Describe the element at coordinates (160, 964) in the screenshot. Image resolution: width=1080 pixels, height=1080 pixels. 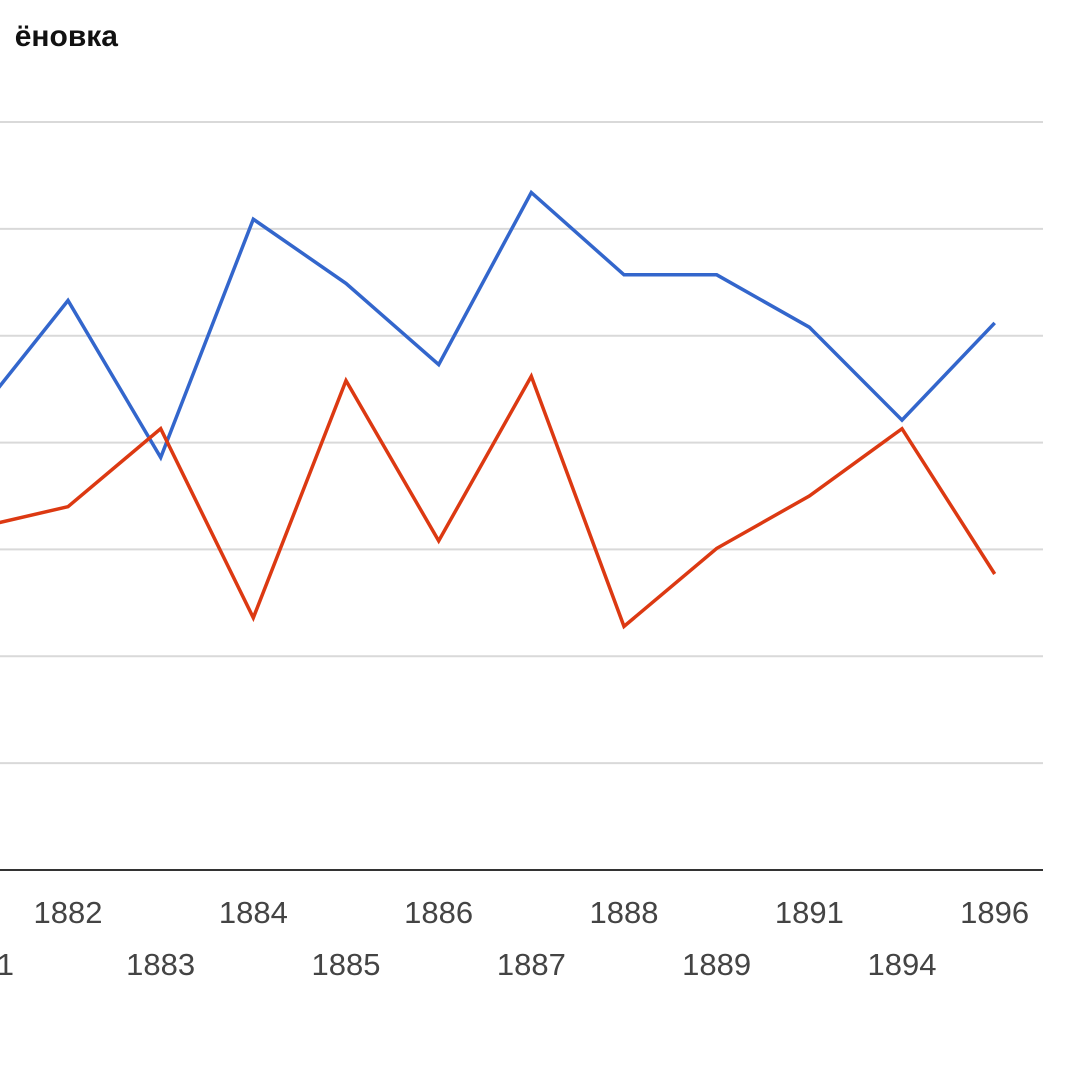
I see `x-tick-label: 1883` at that location.